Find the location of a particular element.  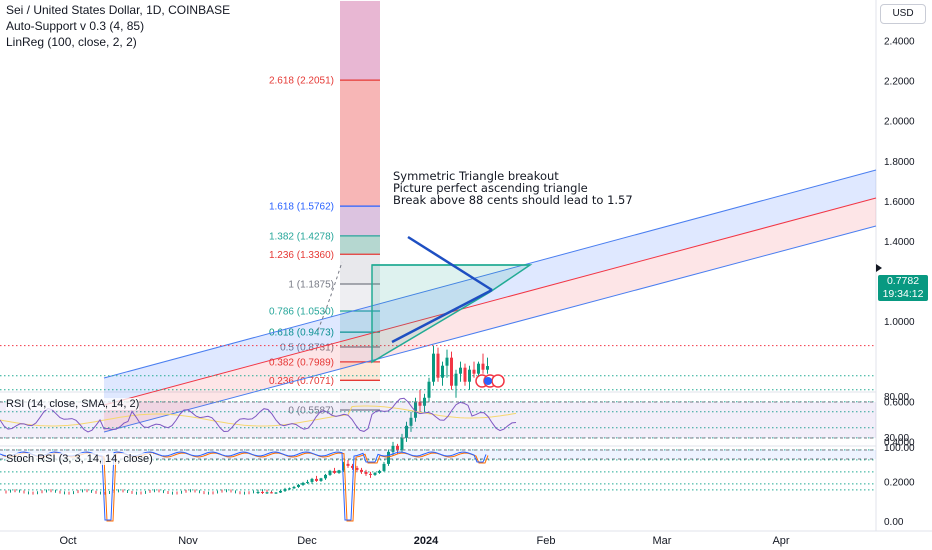

sym-triangle-upper is located at coordinates (450, 263).